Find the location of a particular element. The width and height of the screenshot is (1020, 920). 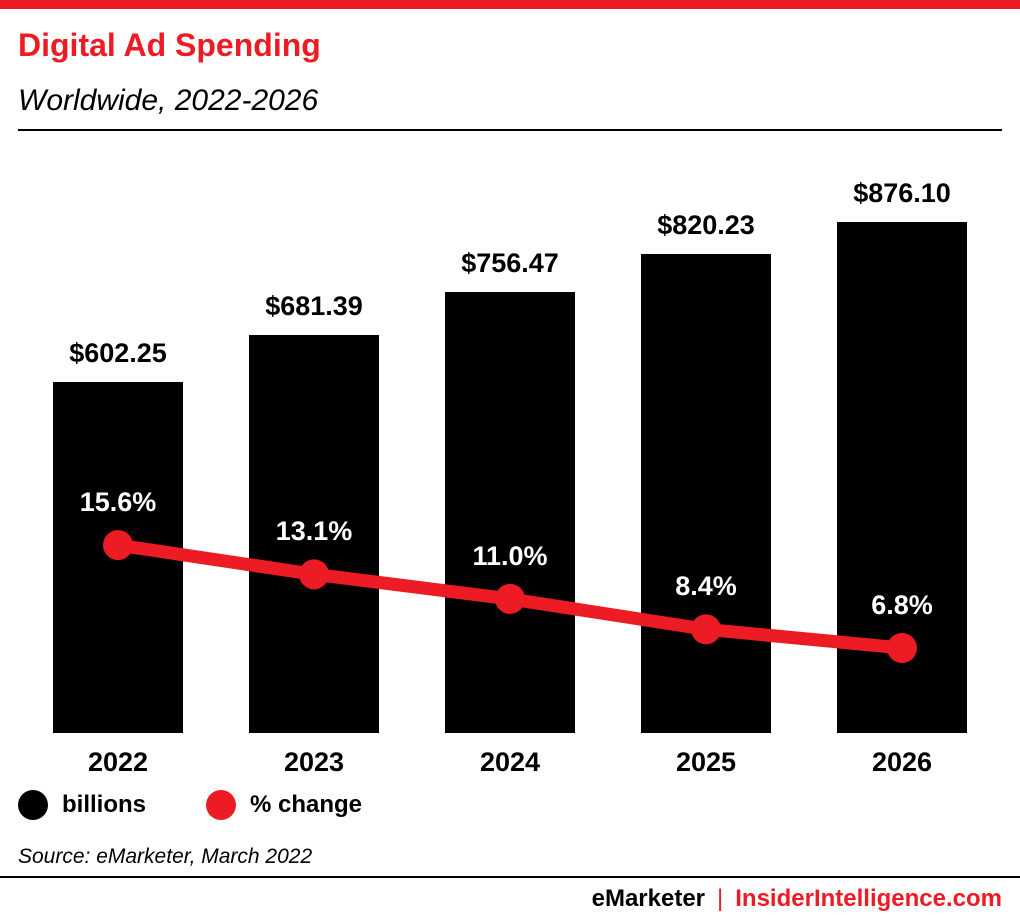

top-accent-bar is located at coordinates (510, 4).